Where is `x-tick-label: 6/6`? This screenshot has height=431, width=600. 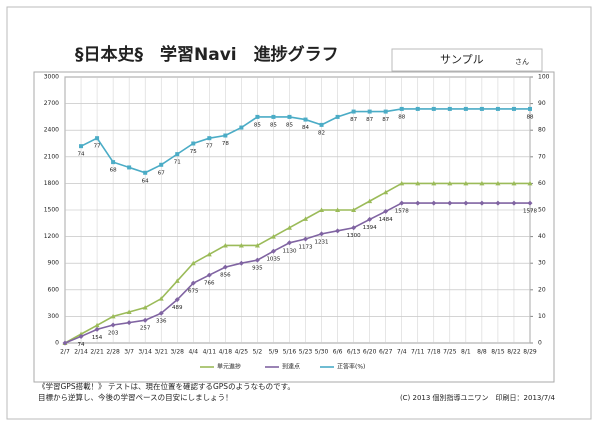
x-tick-label: 6/6 is located at coordinates (338, 352).